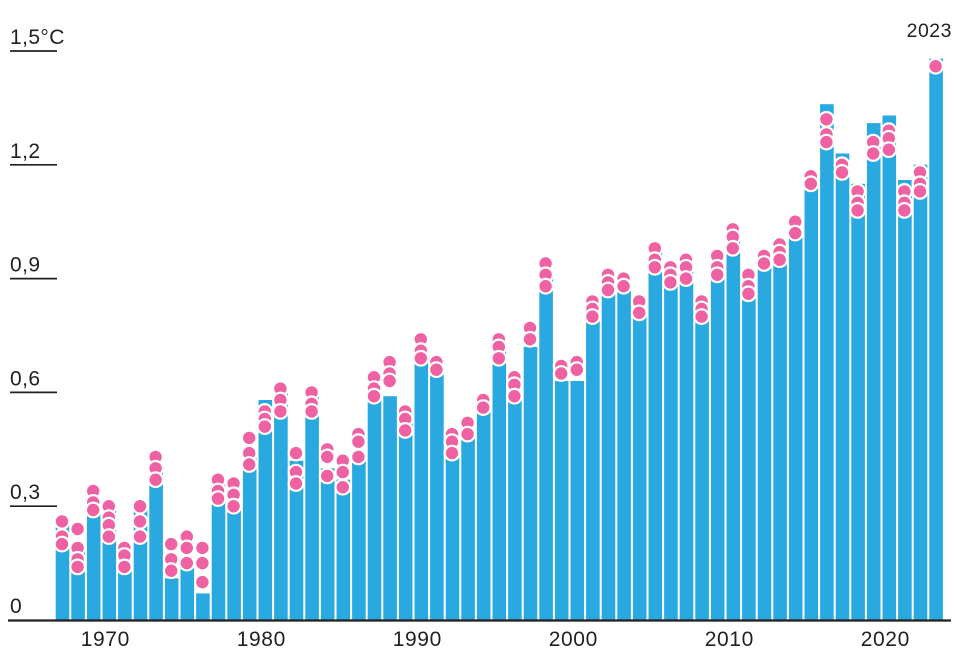 The width and height of the screenshot is (955, 656). I want to click on bar-2002, so click(608, 451).